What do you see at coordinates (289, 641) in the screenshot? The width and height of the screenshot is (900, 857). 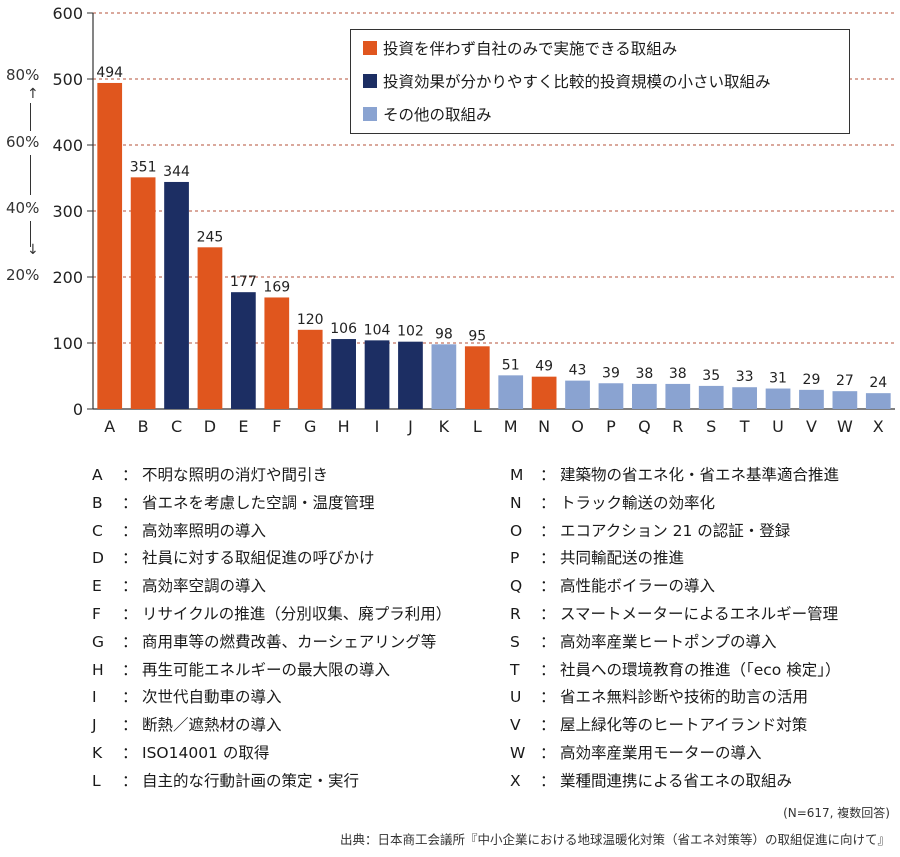 I see `key-text: 商用車等の燃費改善、カーシェアリング等` at bounding box center [289, 641].